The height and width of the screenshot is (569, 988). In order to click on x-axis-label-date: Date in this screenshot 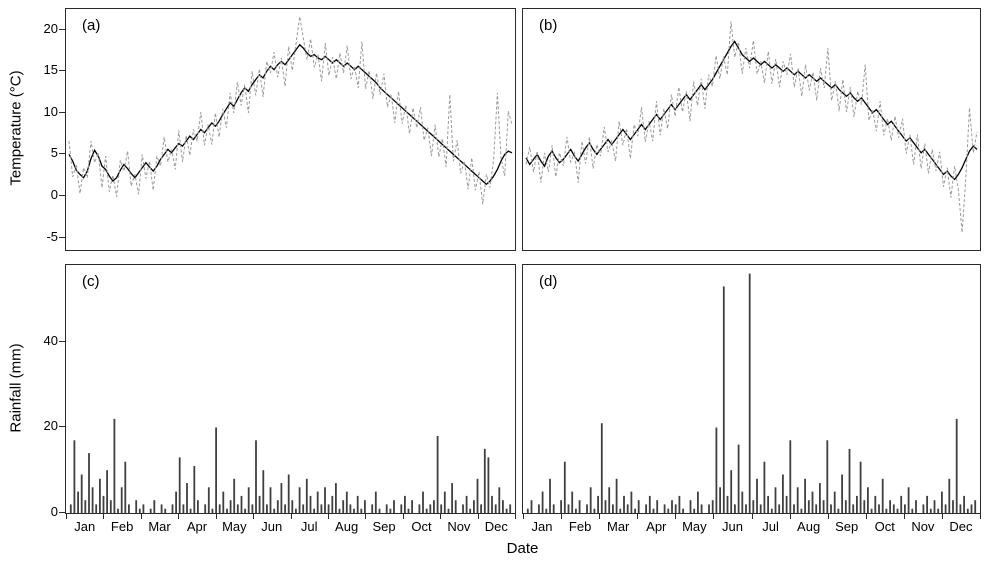, I will do `click(522, 548)`.